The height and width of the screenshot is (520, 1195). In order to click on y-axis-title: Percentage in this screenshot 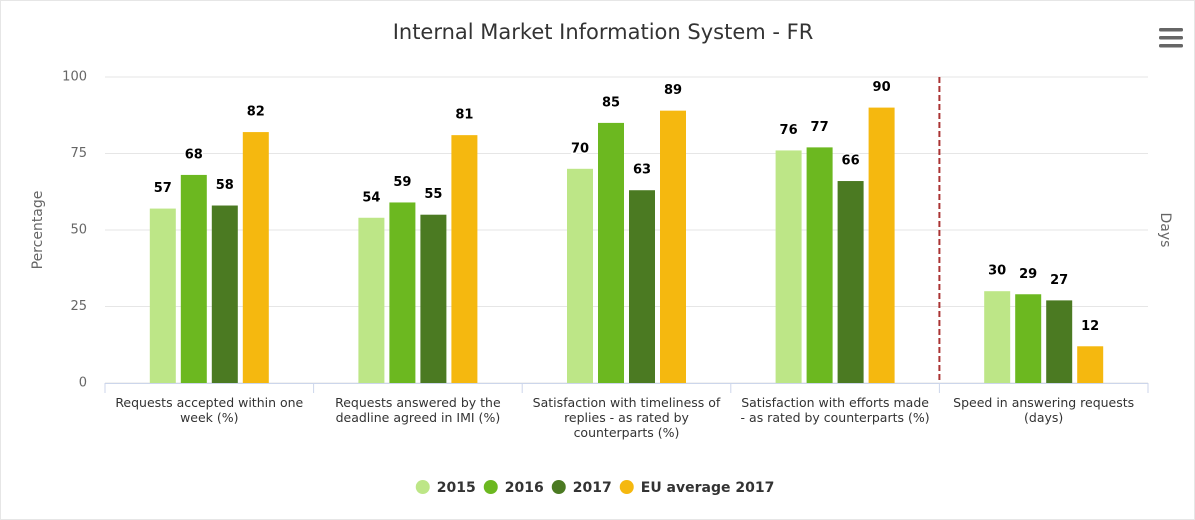, I will do `click(38, 230)`.